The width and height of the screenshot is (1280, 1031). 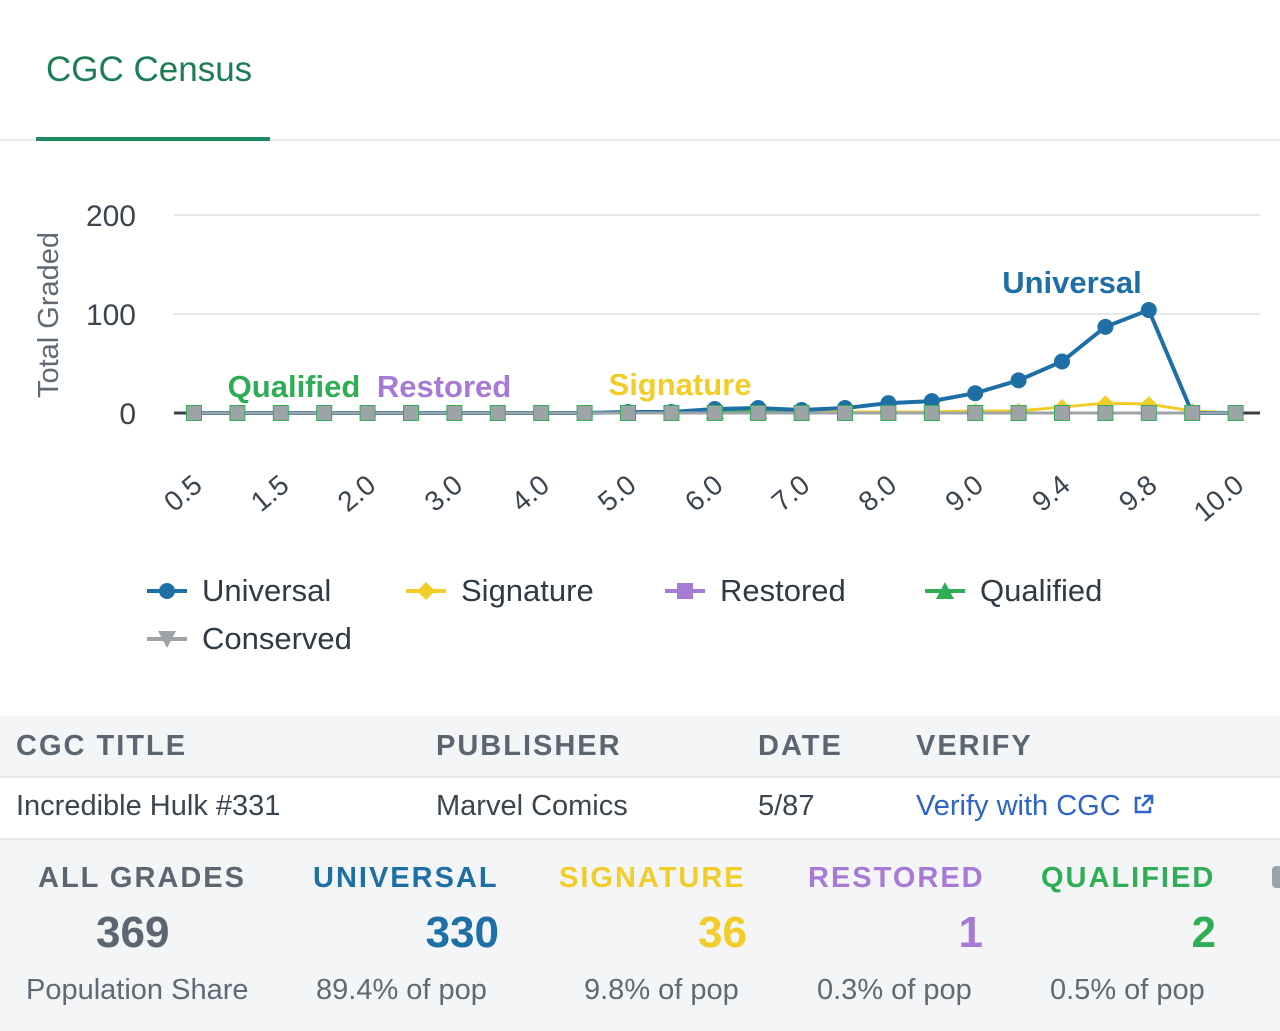 What do you see at coordinates (974, 746) in the screenshot?
I see `col-header-verify: VERIFY` at bounding box center [974, 746].